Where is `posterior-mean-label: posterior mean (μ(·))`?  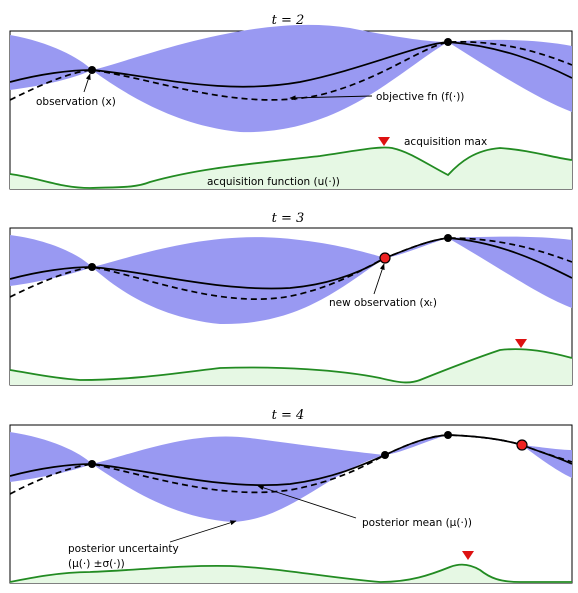
posterior-mean-label: posterior mean (μ(·)) is located at coordinates (417, 523).